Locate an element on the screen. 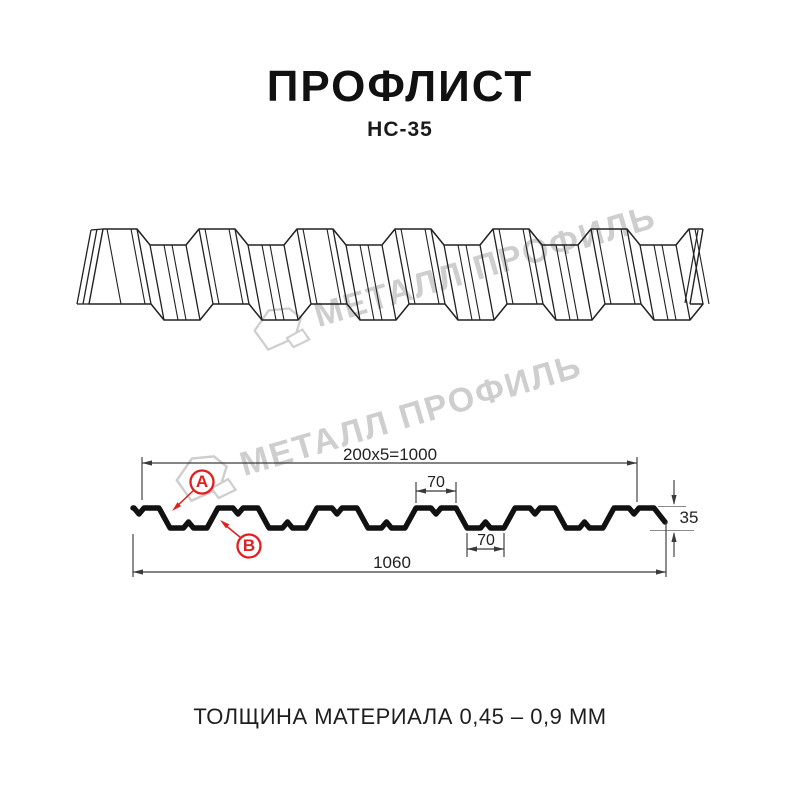 Image resolution: width=800 pixels, height=800 pixels. callout-a-label: А is located at coordinates (202, 481).